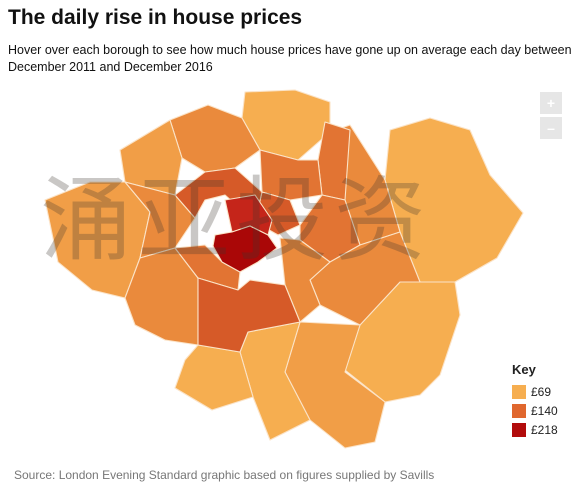  Describe the element at coordinates (334, 161) in the screenshot. I see `borough-north-east-strip` at that location.